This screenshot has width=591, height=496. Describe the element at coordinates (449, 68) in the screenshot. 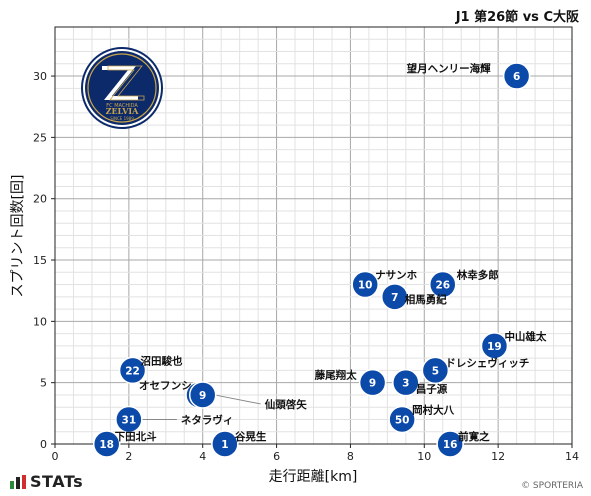

I see `point-name-label: 望月ヘンリー海輝` at that location.